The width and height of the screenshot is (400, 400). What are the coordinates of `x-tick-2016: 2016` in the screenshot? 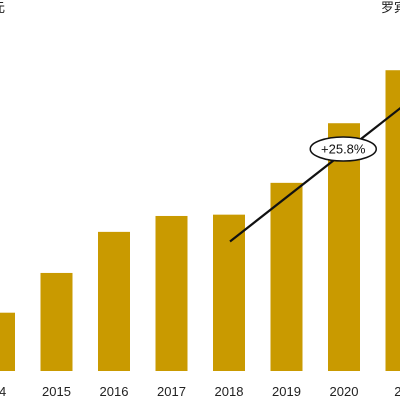 It's located at (114, 391).